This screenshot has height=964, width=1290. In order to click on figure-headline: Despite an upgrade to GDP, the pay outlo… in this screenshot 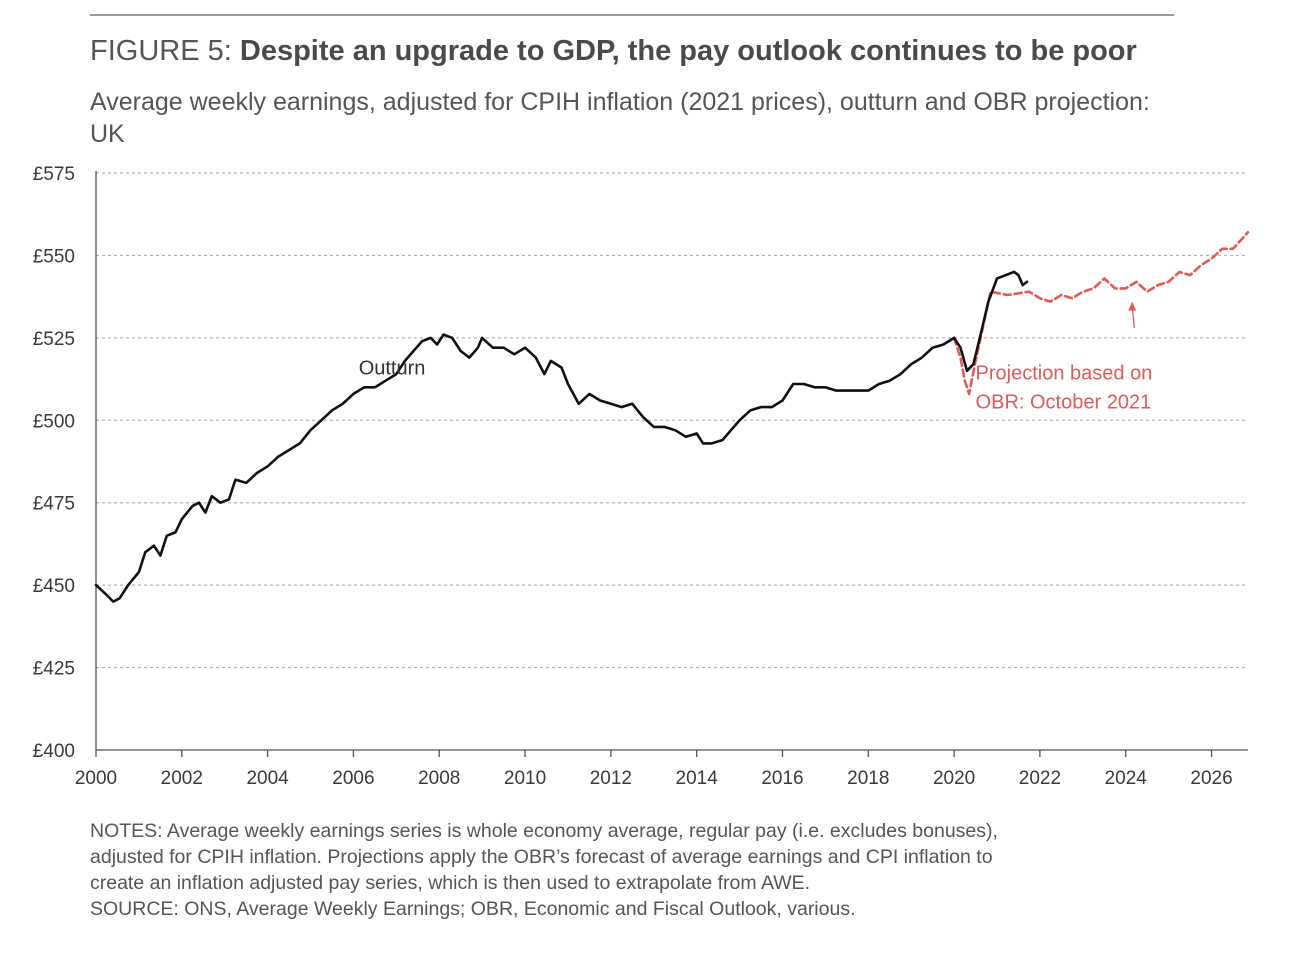, I will do `click(688, 51)`.